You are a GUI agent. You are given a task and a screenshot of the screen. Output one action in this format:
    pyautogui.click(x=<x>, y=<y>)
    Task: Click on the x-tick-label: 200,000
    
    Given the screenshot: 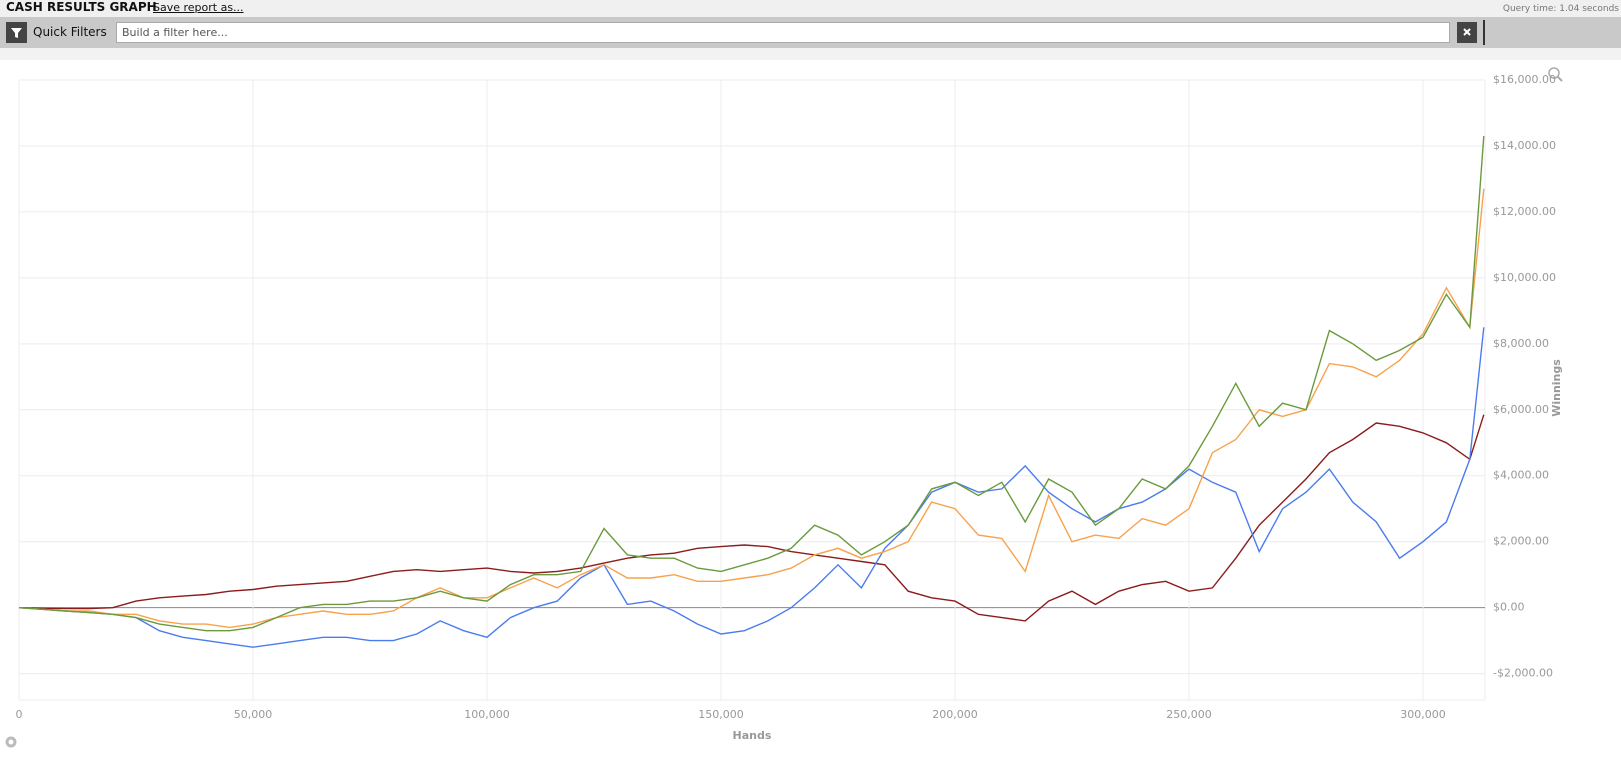 What is the action you would take?
    pyautogui.click(x=955, y=714)
    